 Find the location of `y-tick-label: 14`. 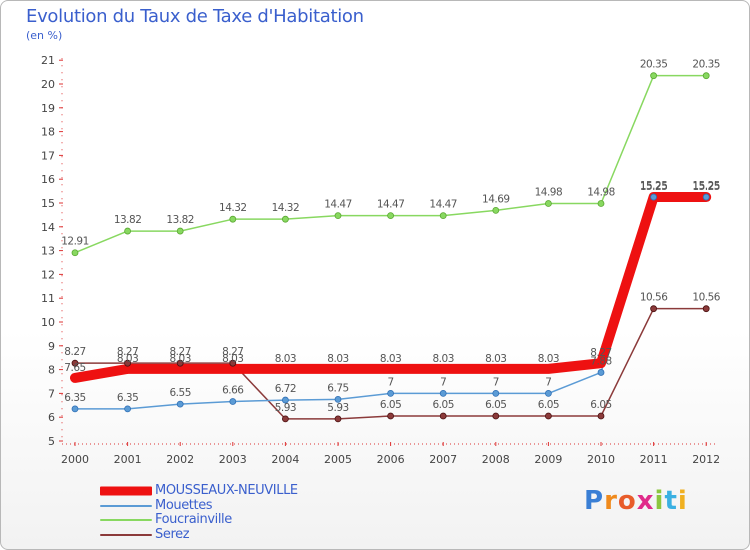

y-tick-label: 14 is located at coordinates (48, 227).